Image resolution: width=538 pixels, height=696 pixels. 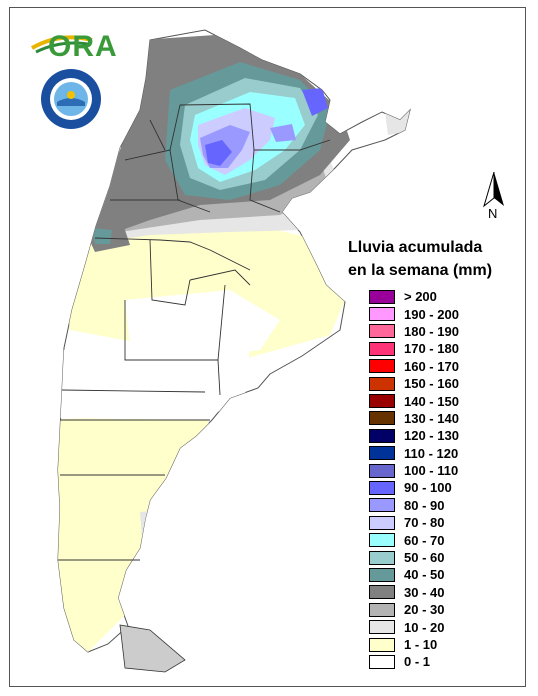 What do you see at coordinates (102, 236) in the screenshot?
I see `rain-zone-40-50-west` at bounding box center [102, 236].